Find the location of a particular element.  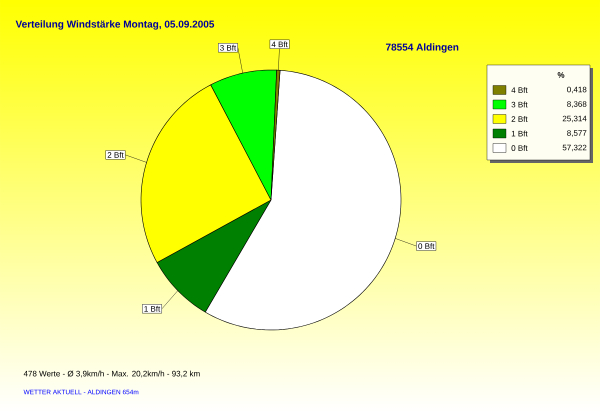

slice-label: 3 Bft is located at coordinates (228, 47).